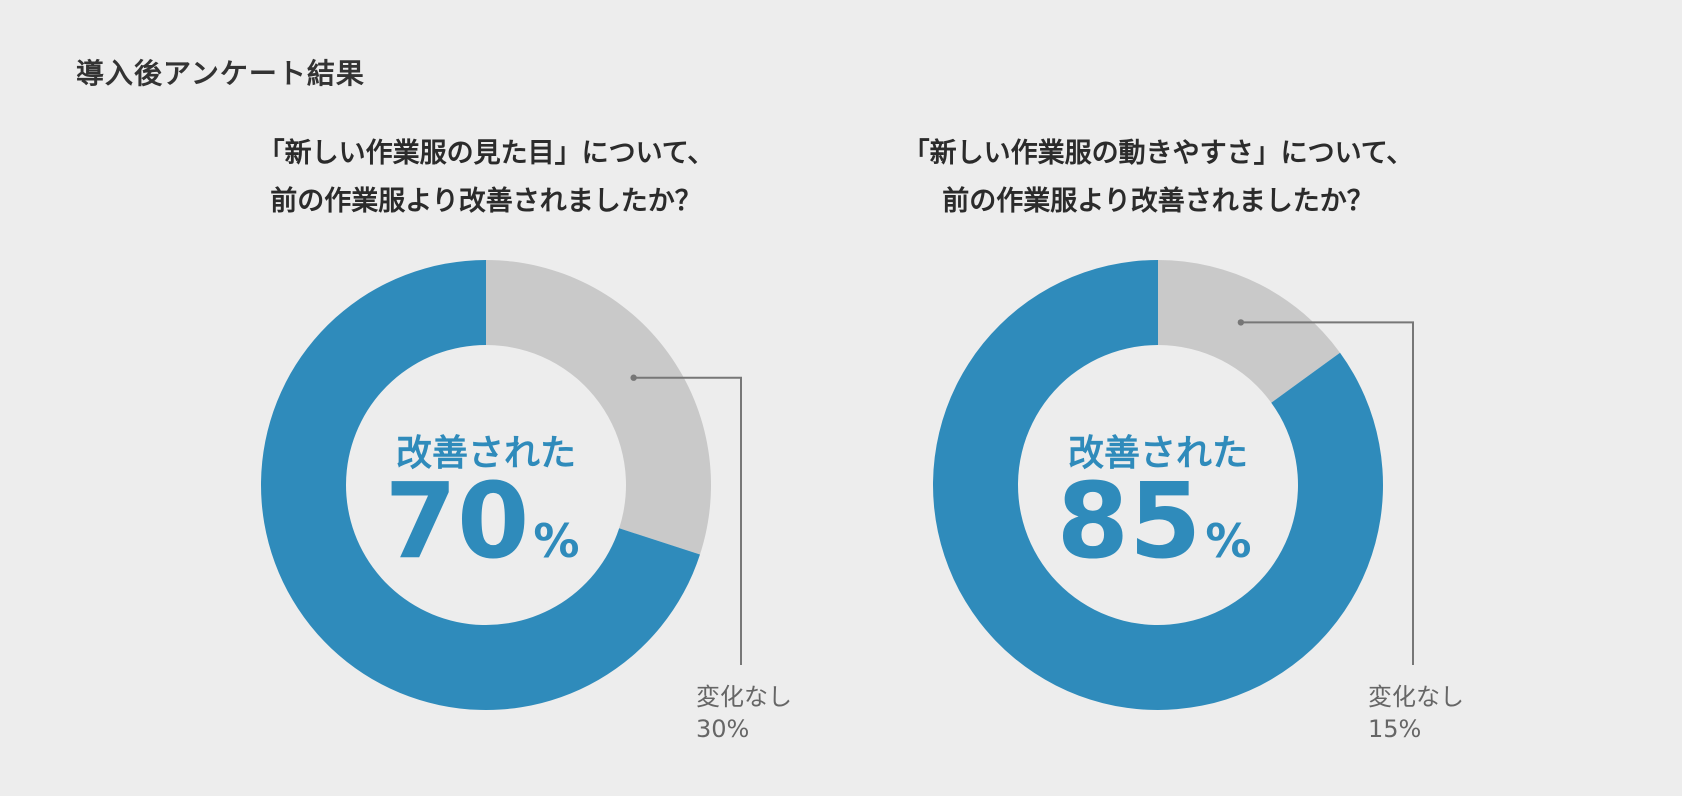  What do you see at coordinates (220, 73) in the screenshot?
I see `page-title: 導入後アンケート結果` at bounding box center [220, 73].